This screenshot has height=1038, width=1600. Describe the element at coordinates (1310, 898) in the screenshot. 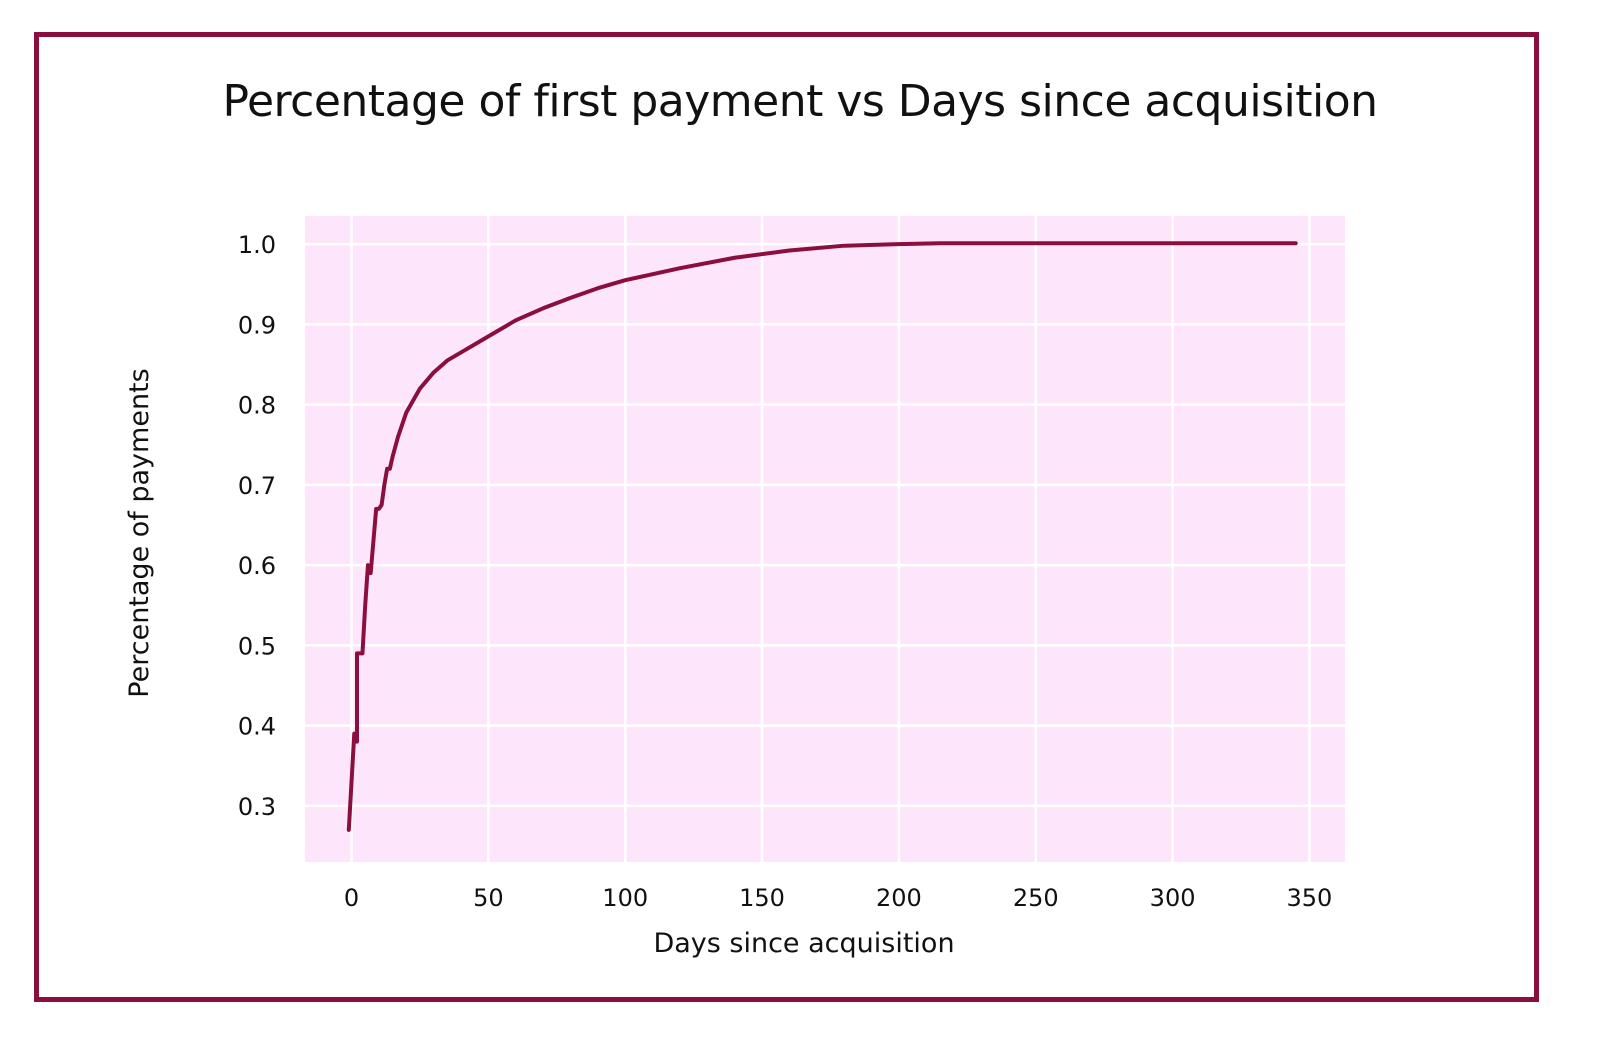

I see `x-tick-label: 350` at that location.